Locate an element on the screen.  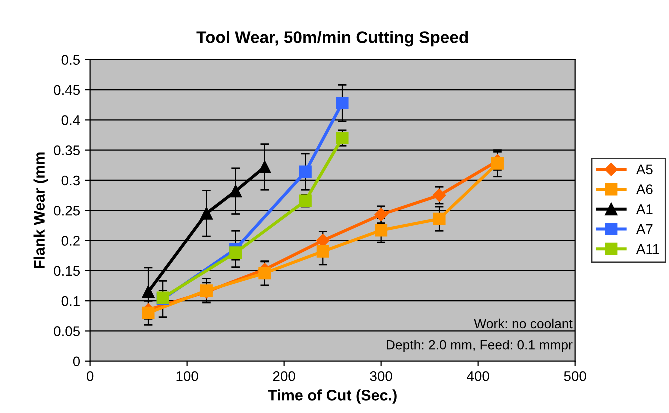
legend-label: A1 is located at coordinates (644, 209).